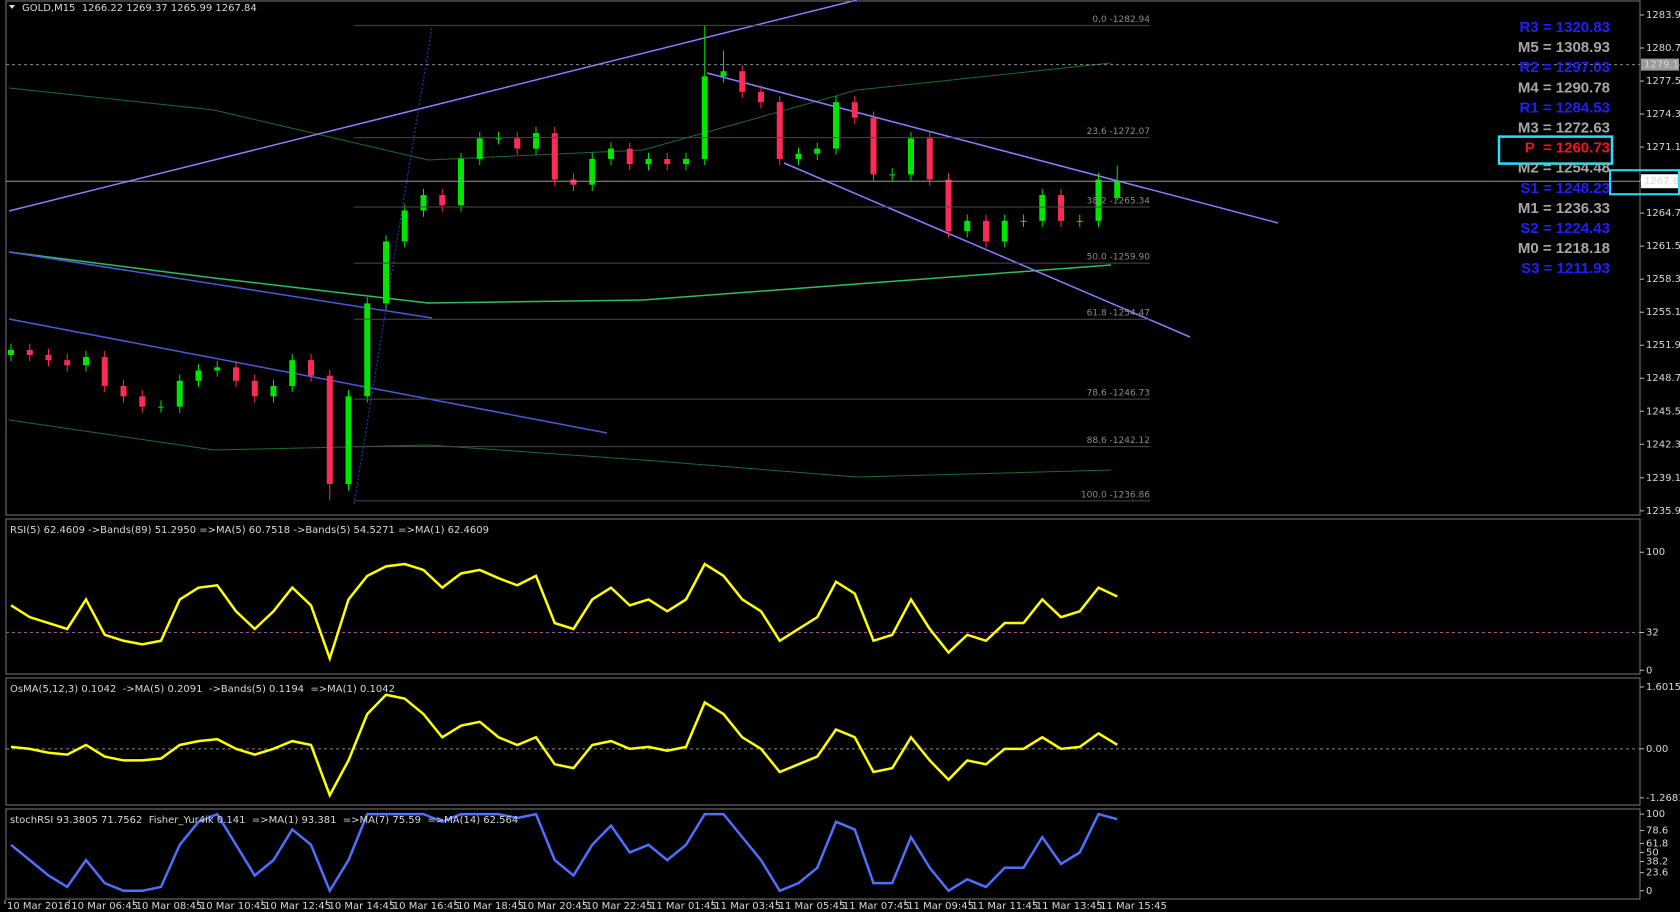  What do you see at coordinates (1663, 687) in the screenshot?
I see `y-tick-label: 1.6015` at bounding box center [1663, 687].